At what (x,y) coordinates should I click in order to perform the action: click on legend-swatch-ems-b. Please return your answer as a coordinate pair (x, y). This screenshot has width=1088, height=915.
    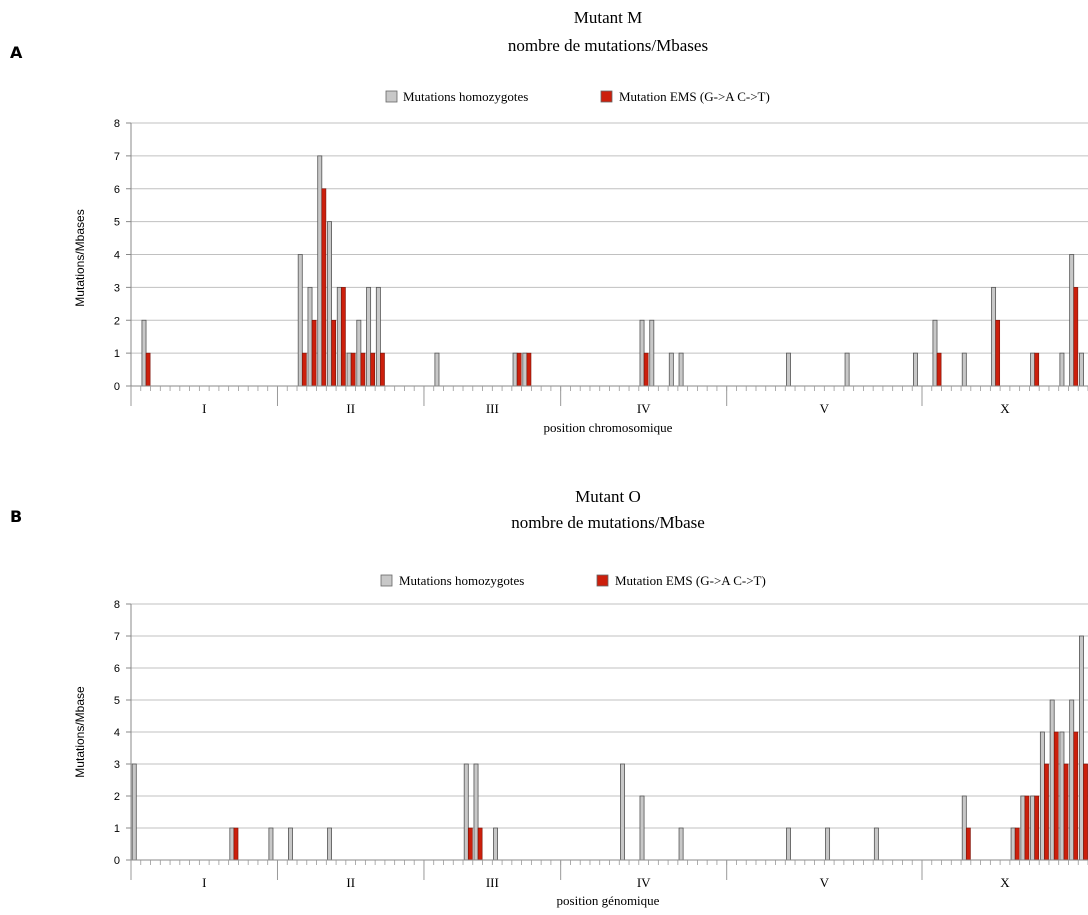
    Looking at the image, I should click on (602, 580).